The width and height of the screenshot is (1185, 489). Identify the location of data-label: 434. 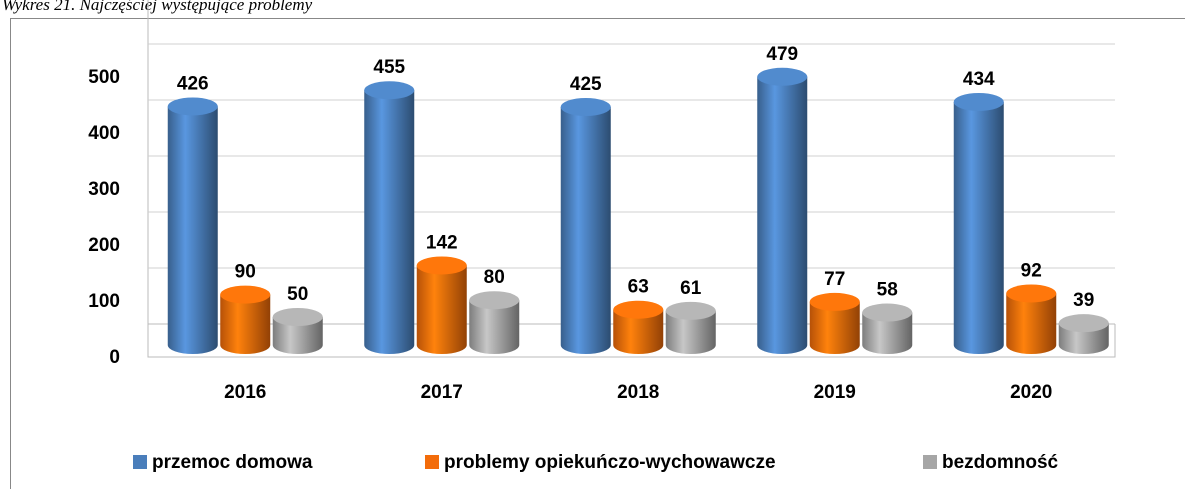
(979, 79).